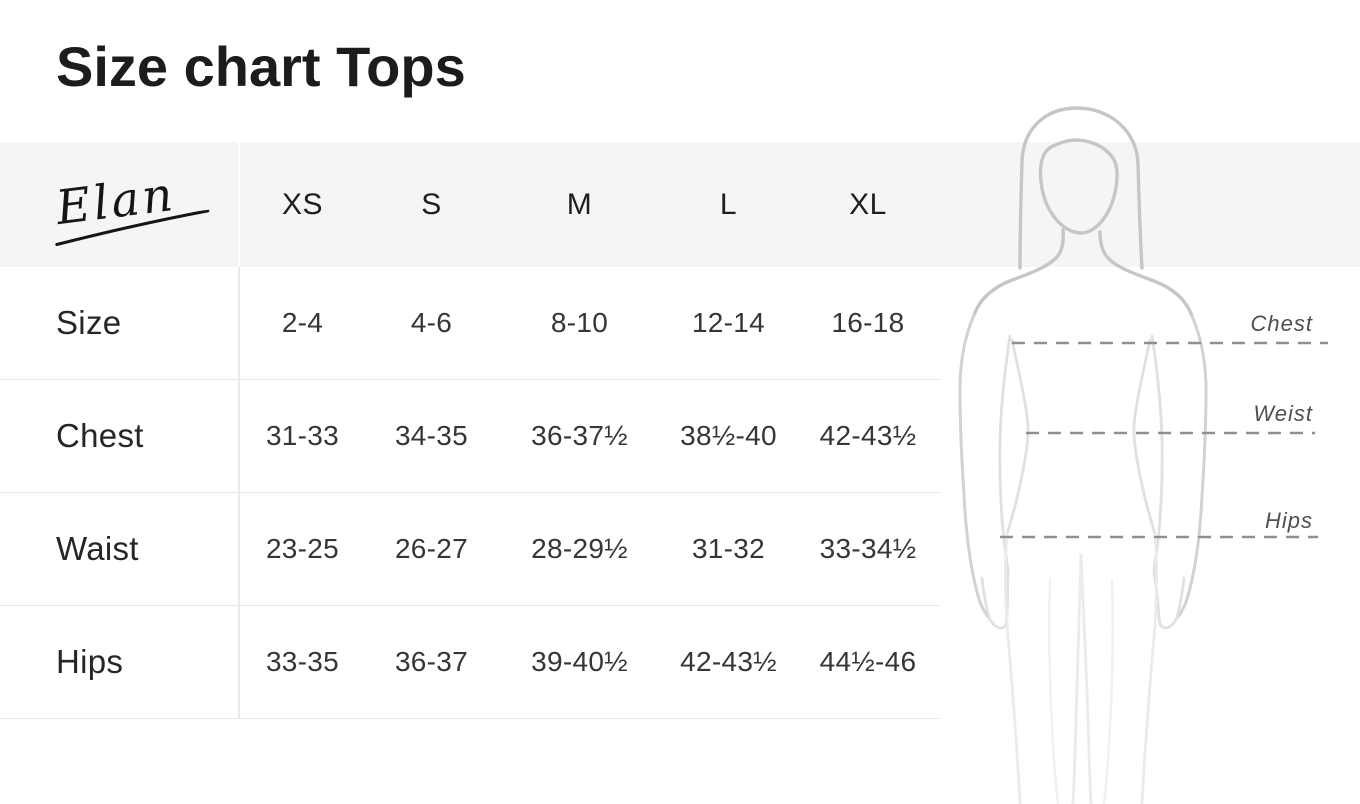 The height and width of the screenshot is (804, 1360). I want to click on row-label-waist: Waist, so click(120, 549).